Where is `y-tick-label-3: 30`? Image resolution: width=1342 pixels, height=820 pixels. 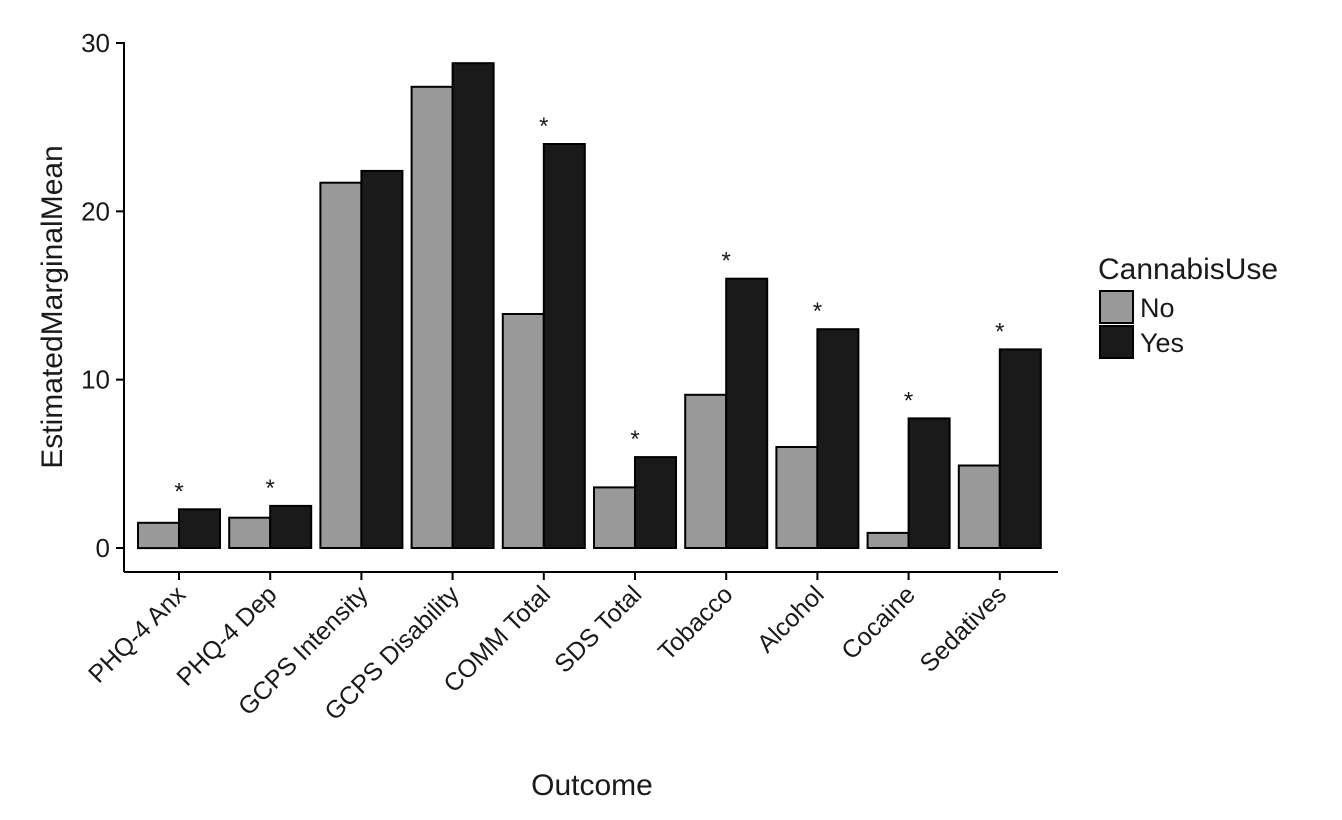 y-tick-label-3: 30 is located at coordinates (95, 43).